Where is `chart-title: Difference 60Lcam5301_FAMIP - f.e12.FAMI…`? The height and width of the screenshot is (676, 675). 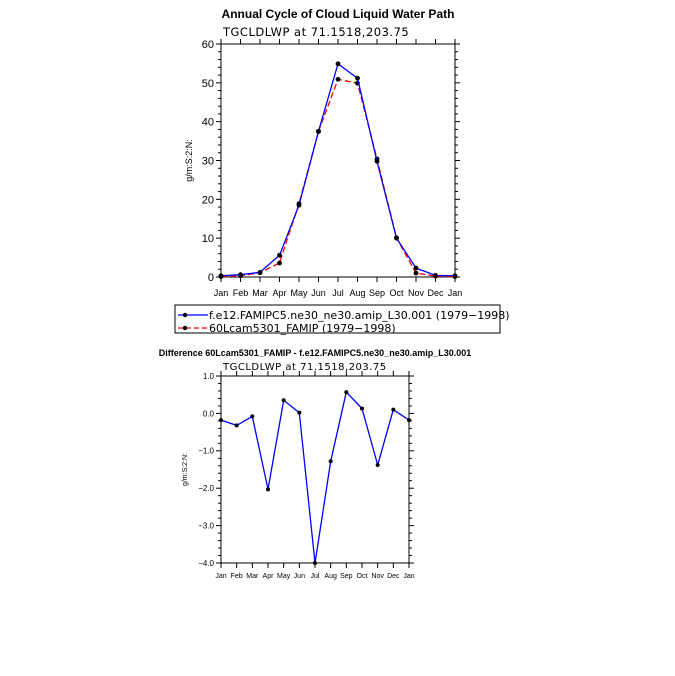 chart-title: Difference 60Lcam5301_FAMIP - f.e12.FAMI… is located at coordinates (315, 353).